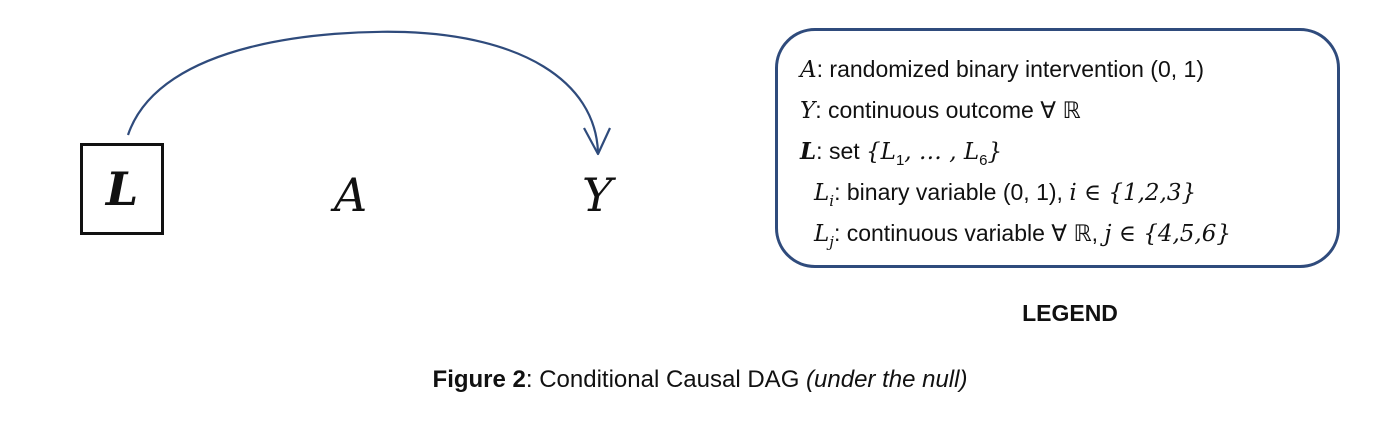  I want to click on legend-set-sub6: 6, so click(983, 160).